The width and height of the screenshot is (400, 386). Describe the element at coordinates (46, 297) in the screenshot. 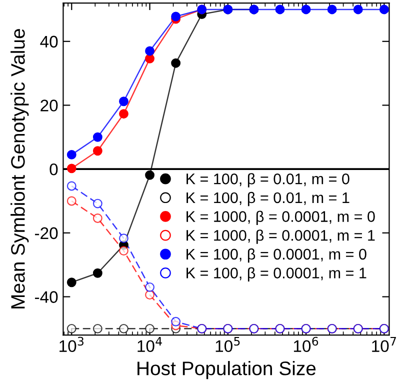

I see `y-tick-label: -40` at that location.